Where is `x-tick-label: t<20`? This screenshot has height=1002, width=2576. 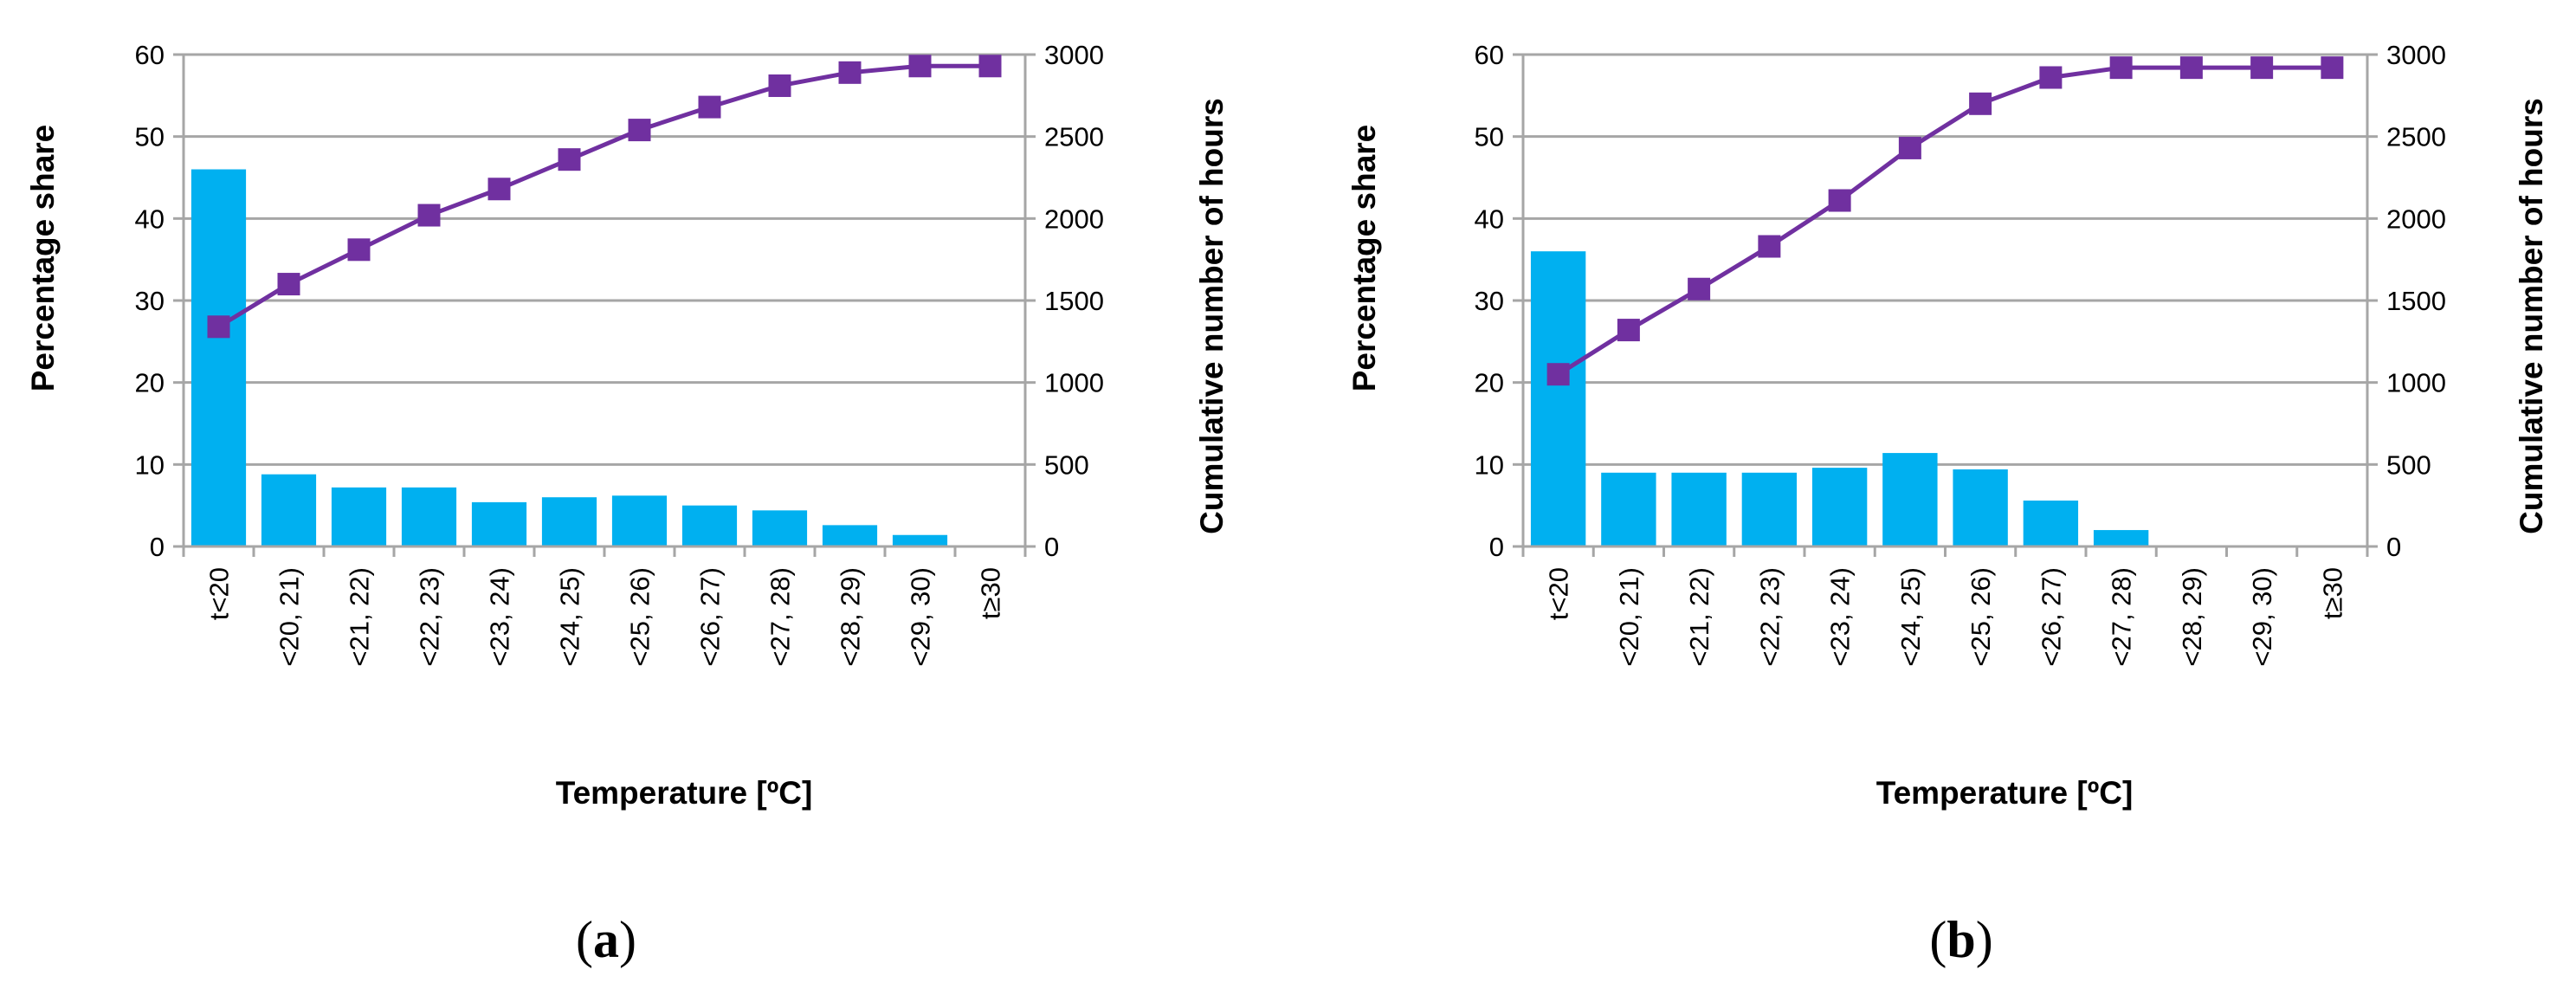 x-tick-label: t<20 is located at coordinates (1559, 593).